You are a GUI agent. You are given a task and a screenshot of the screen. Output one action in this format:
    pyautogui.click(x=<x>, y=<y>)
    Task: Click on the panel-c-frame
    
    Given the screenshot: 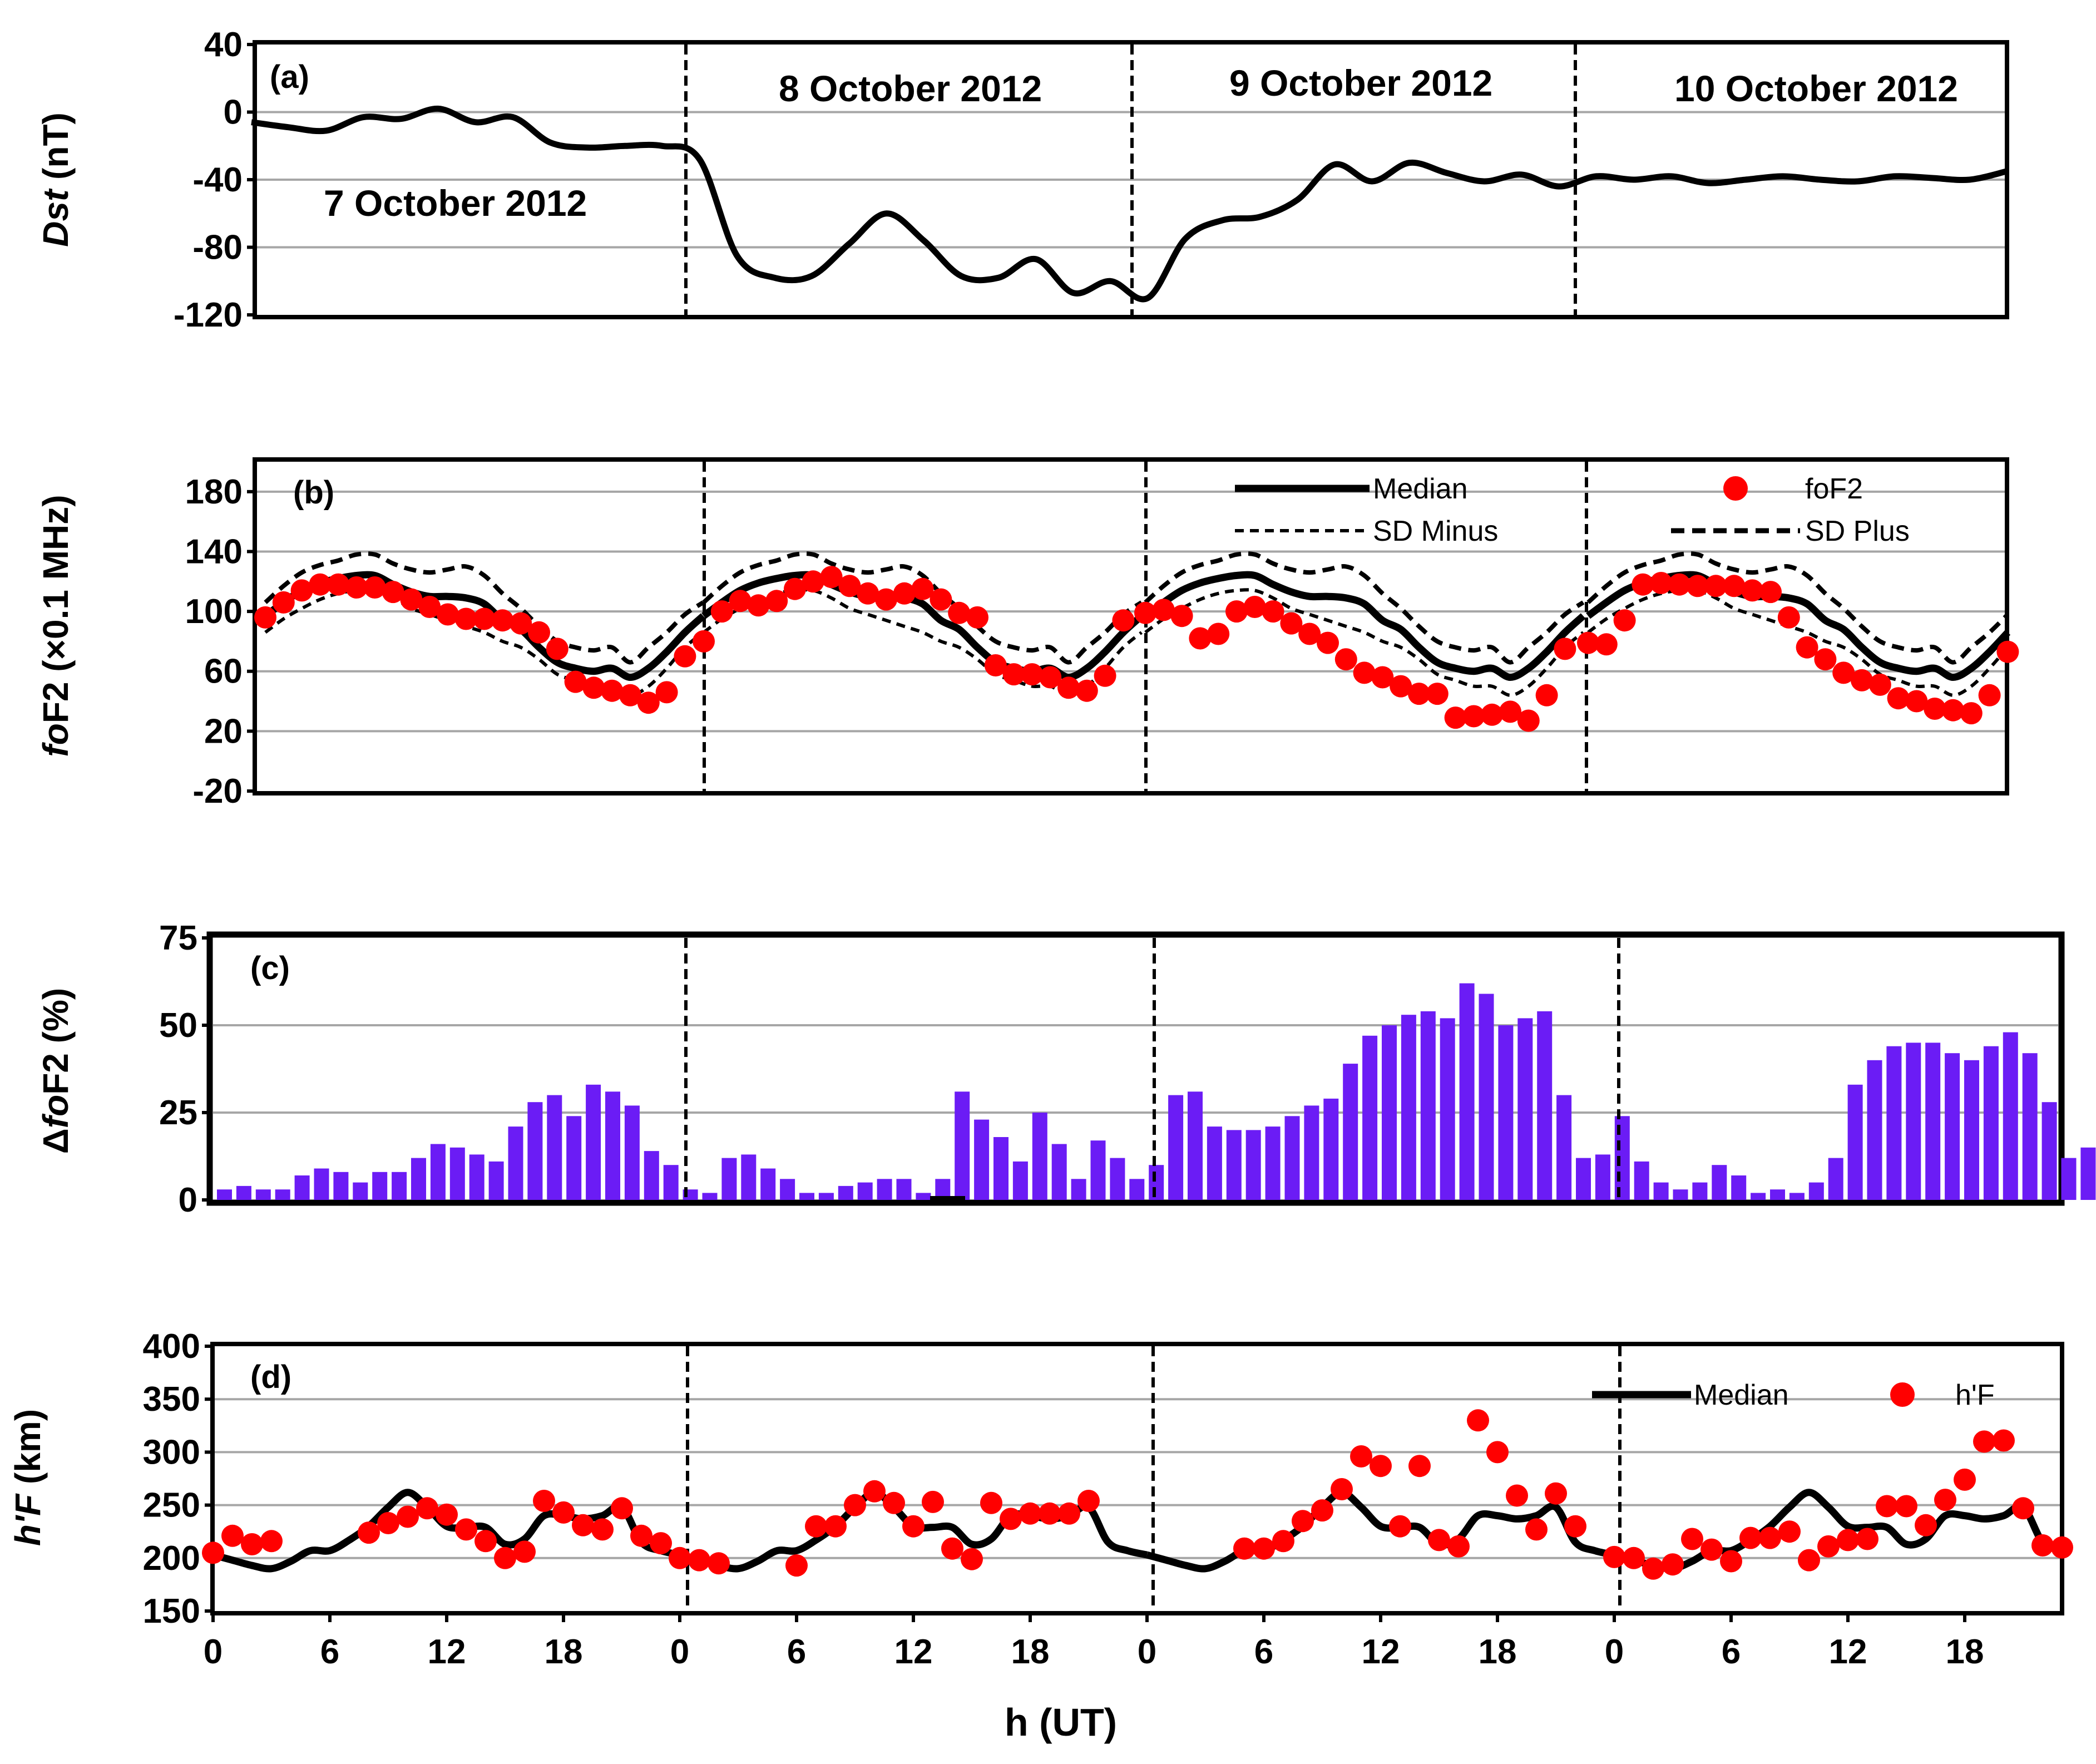 What is the action you would take?
    pyautogui.click(x=1135, y=1068)
    